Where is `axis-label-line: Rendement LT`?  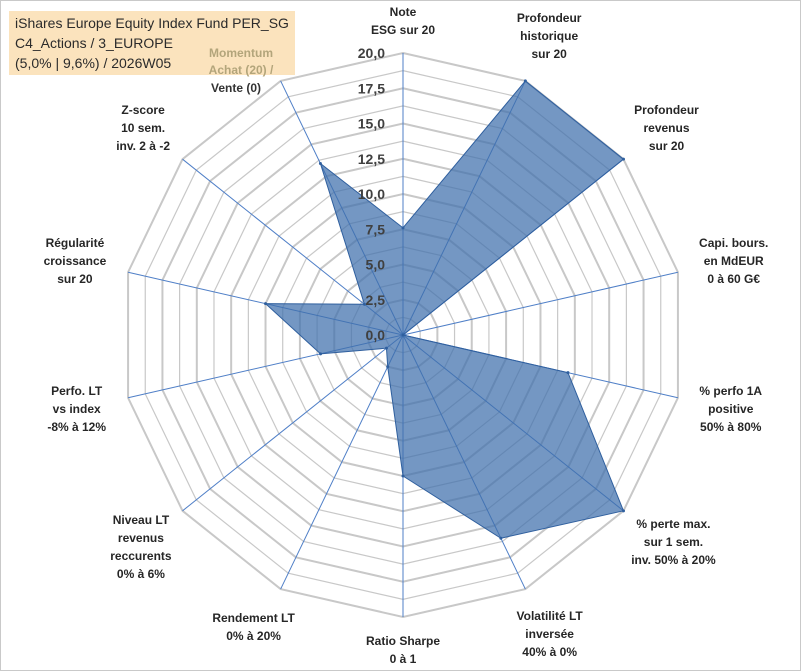
axis-label-line: Rendement LT is located at coordinates (253, 618).